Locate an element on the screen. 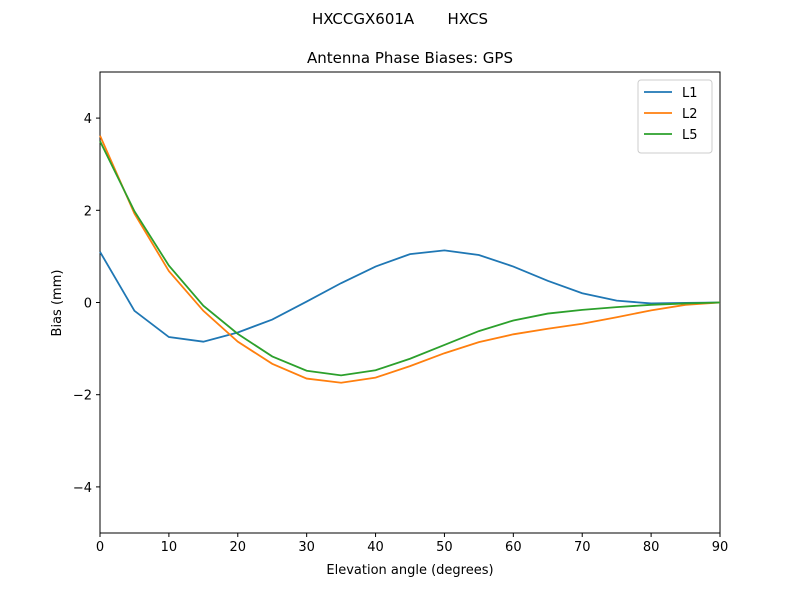 Image resolution: width=800 pixels, height=600 pixels. y-tick-label: 0 is located at coordinates (88, 304).